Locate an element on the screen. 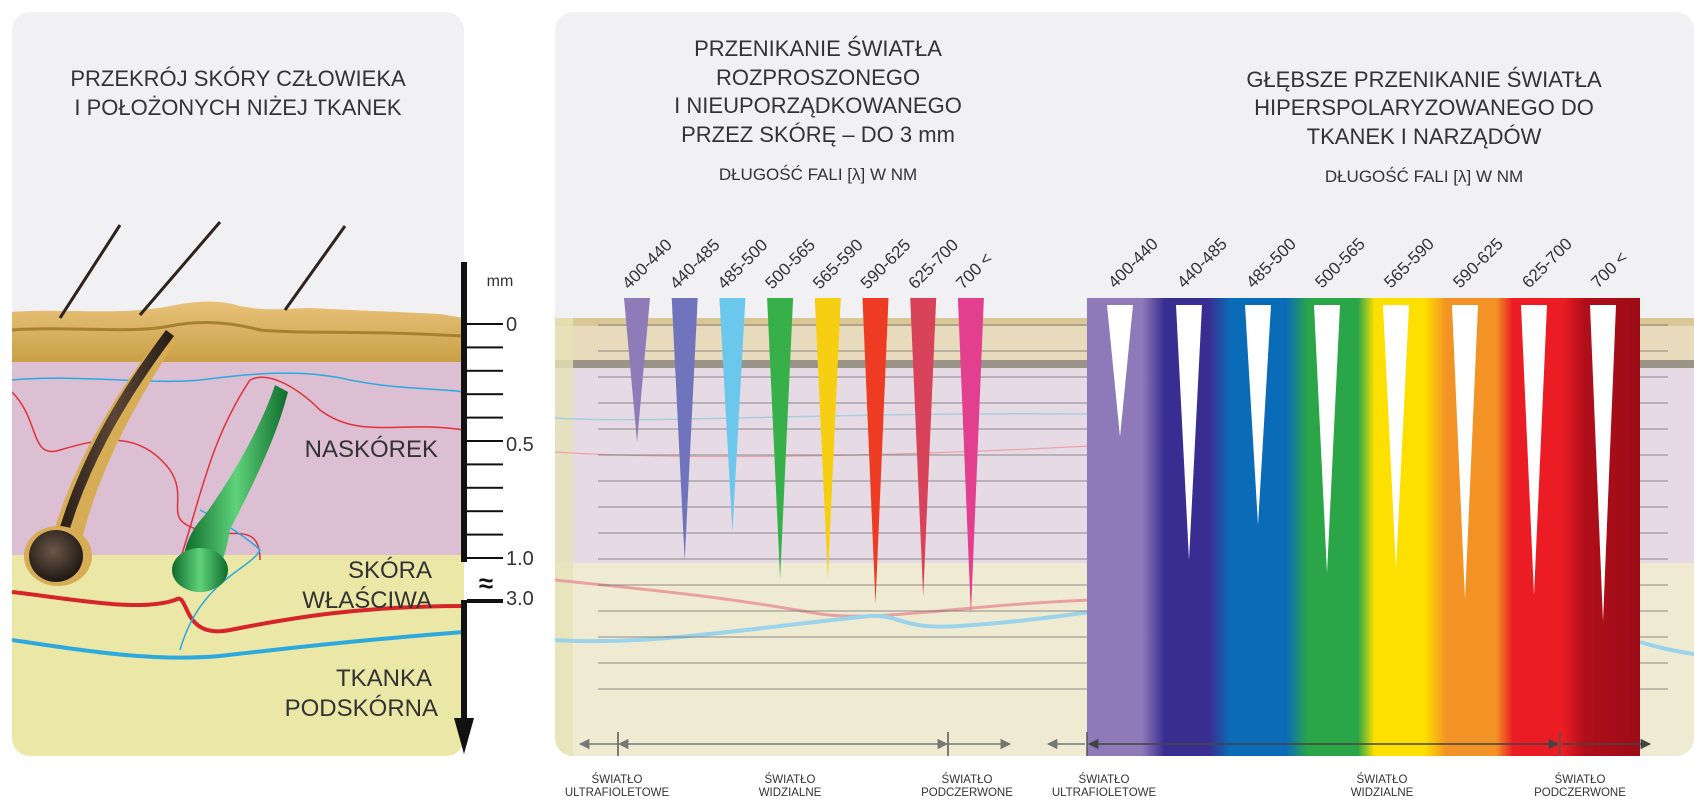  right-region-arrows is located at coordinates (1349, 744).